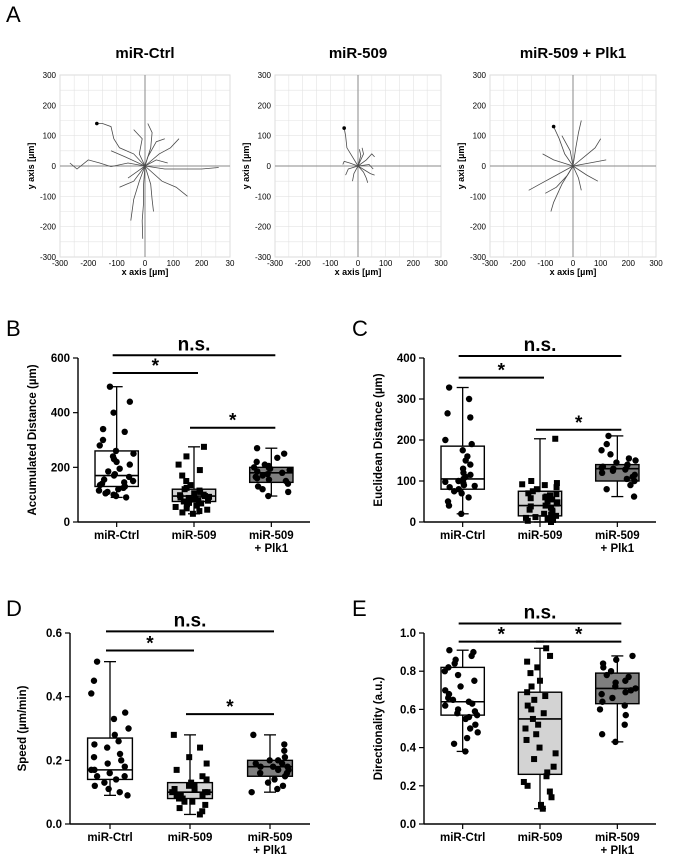 The width and height of the screenshot is (685, 860). I want to click on y-axis-label: Euclidean Distance (µm), so click(379, 439).